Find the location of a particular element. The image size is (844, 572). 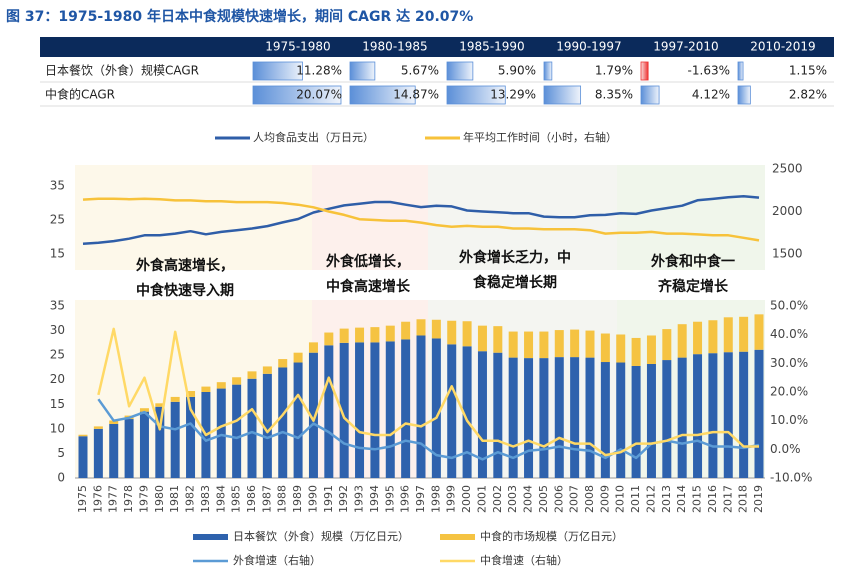

x-tick-label: 2003 is located at coordinates (512, 499).